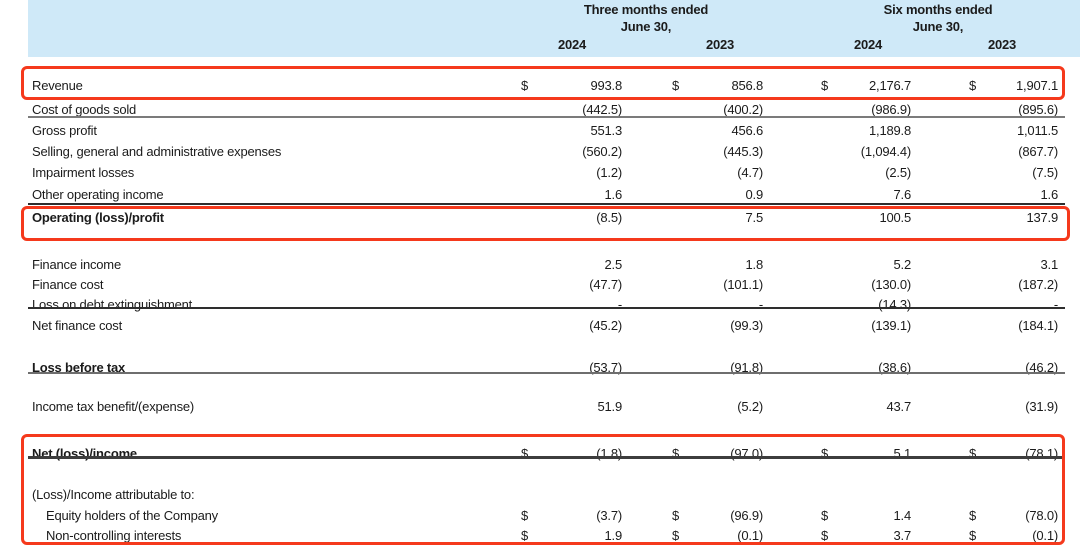  I want to click on row-label: Finance cost, so click(68, 284).